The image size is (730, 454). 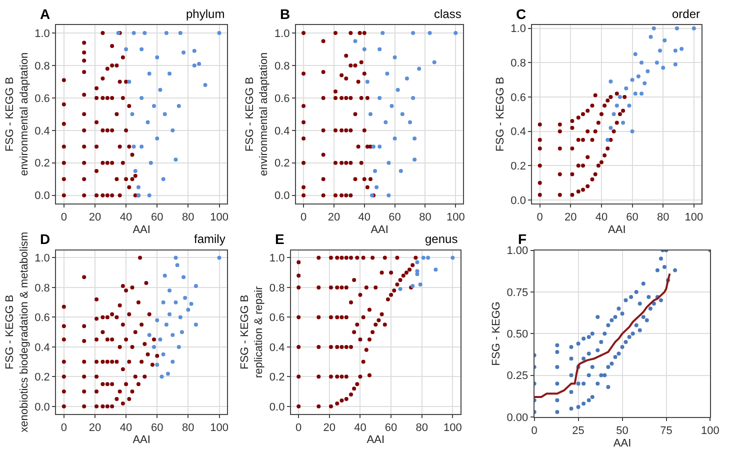 What do you see at coordinates (521, 14) in the screenshot?
I see `chart-title: C` at bounding box center [521, 14].